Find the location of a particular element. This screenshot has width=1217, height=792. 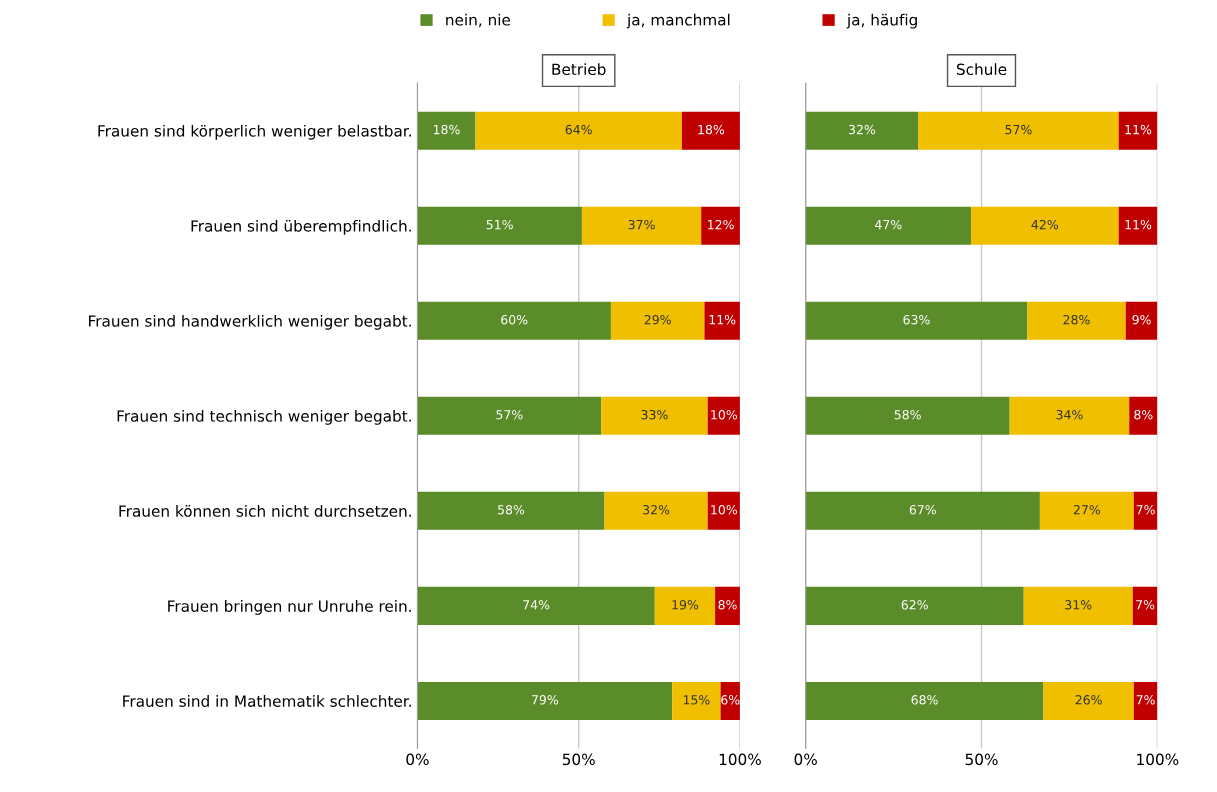

data-label: 62% is located at coordinates (914, 605).